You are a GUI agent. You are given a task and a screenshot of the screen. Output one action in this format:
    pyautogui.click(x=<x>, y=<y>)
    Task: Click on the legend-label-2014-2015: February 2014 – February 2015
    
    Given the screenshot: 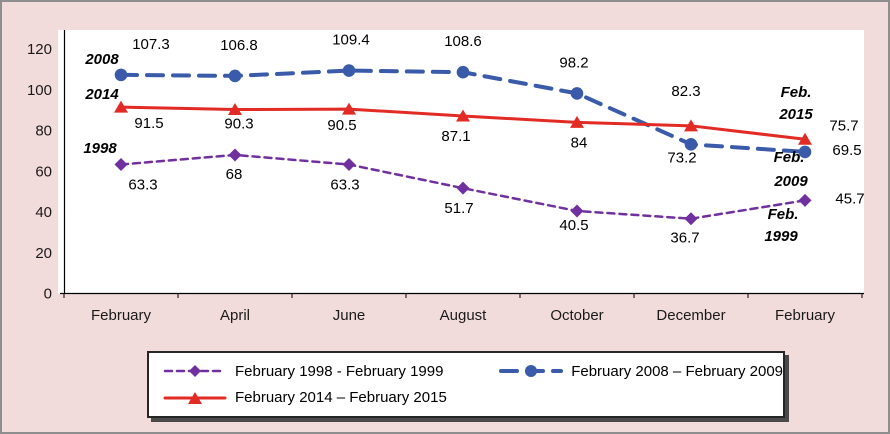 What is the action you would take?
    pyautogui.click(x=341, y=398)
    